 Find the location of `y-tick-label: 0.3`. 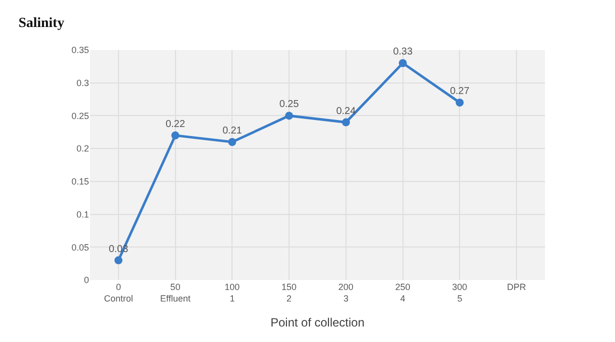

y-tick-label: 0.3 is located at coordinates (82, 83).